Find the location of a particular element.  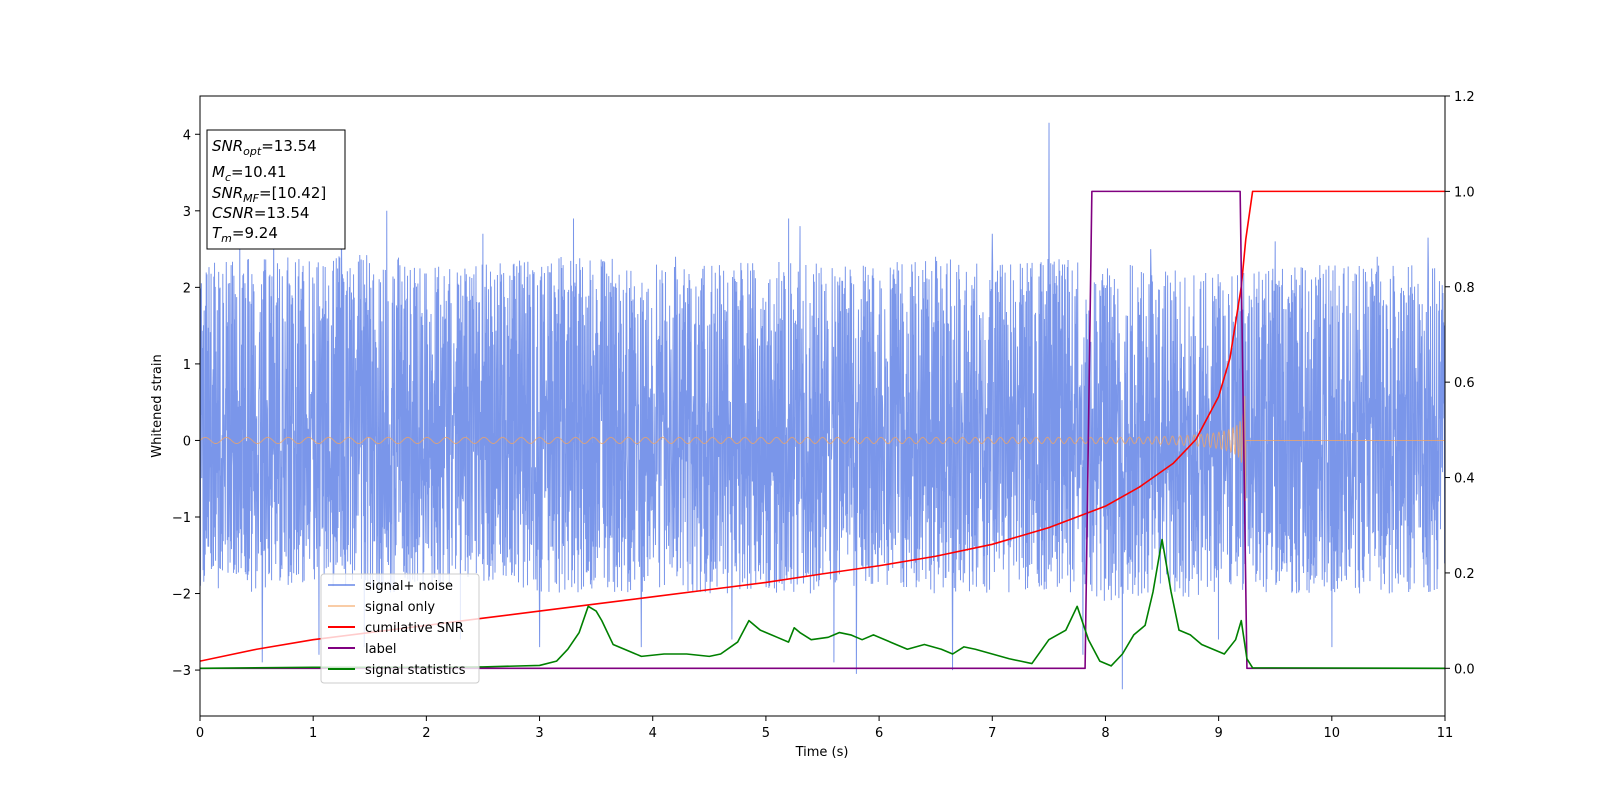

y-tick-label: 4 is located at coordinates (187, 135).